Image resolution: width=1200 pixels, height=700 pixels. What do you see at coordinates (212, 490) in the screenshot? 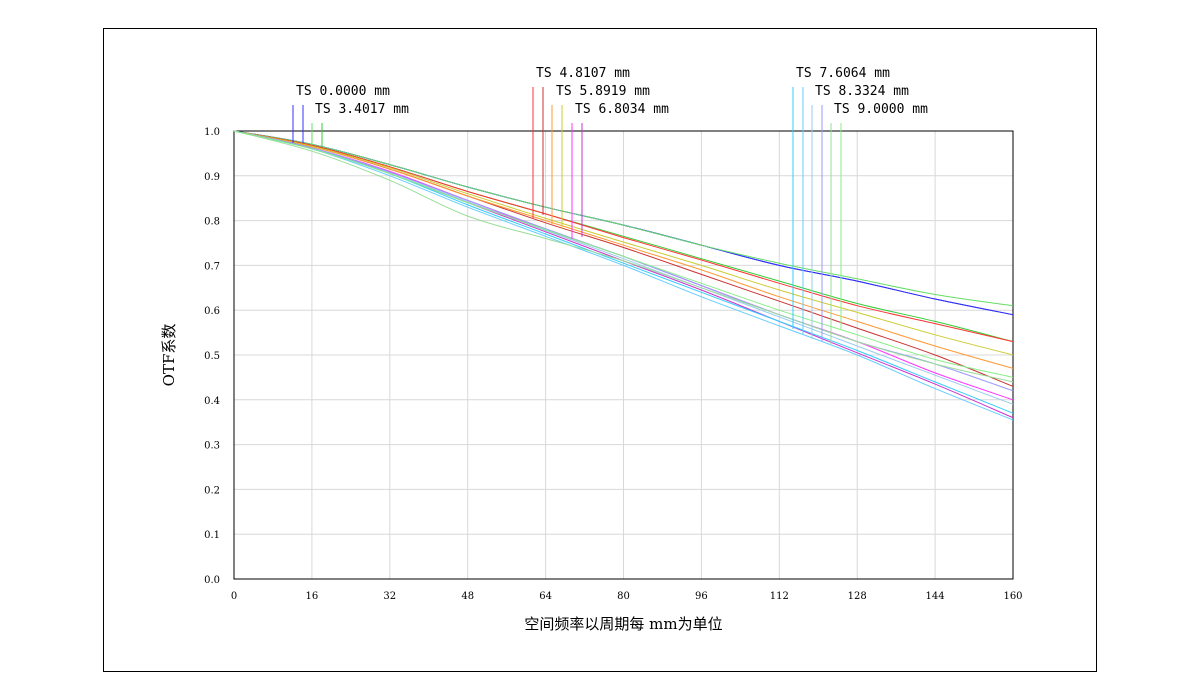
I see `y-tick-label: 0.2` at bounding box center [212, 490].